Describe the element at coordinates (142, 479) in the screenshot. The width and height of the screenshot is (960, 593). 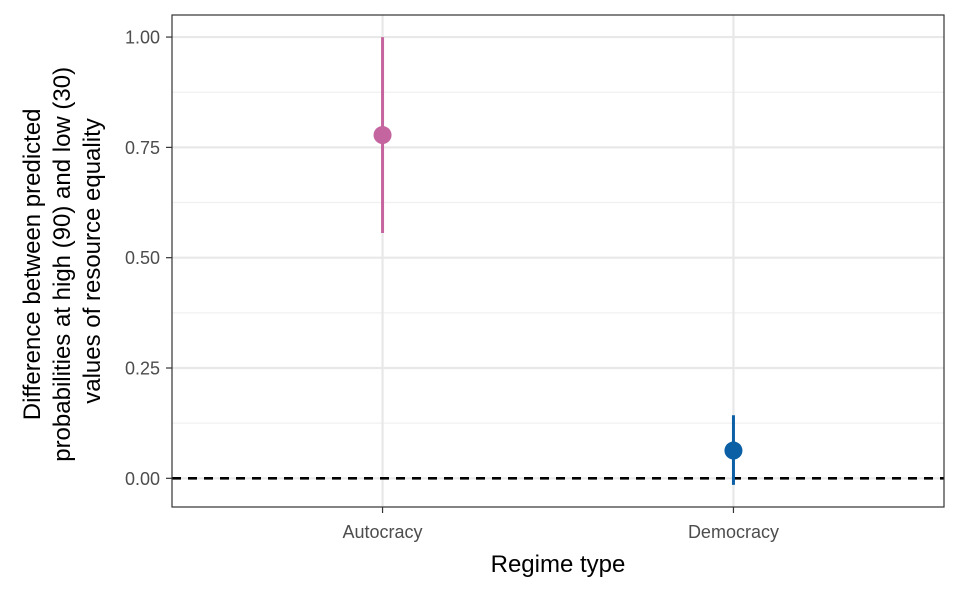
I see `y-tick-label: 0.00` at that location.